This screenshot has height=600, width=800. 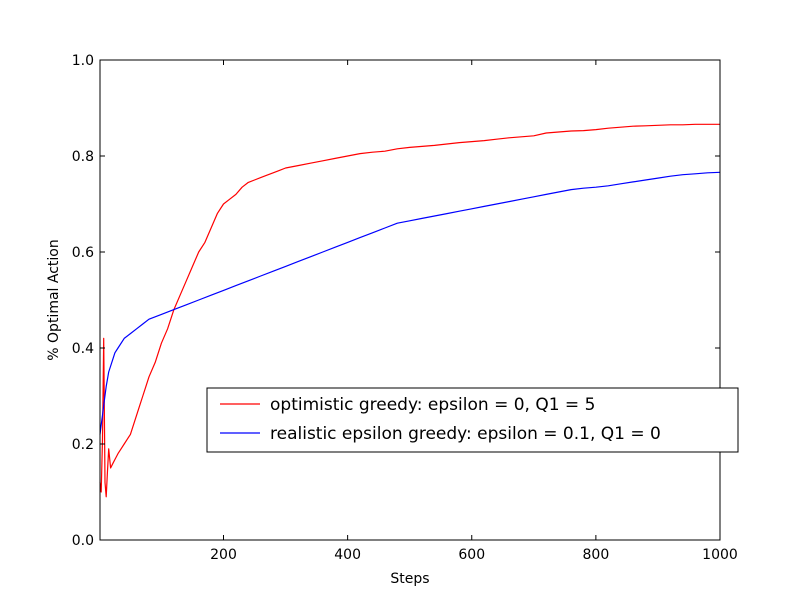 I want to click on x-tick-label: 400, so click(x=347, y=555).